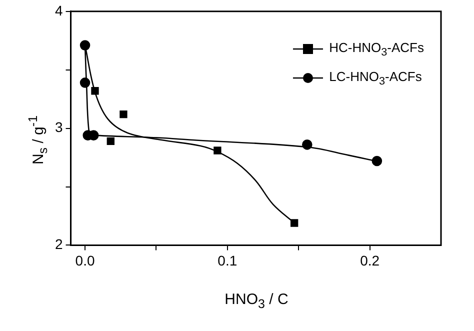 This screenshot has height=331, width=474. I want to click on x-axis-title: HNO$_{3}$ / C, so click(257, 301).